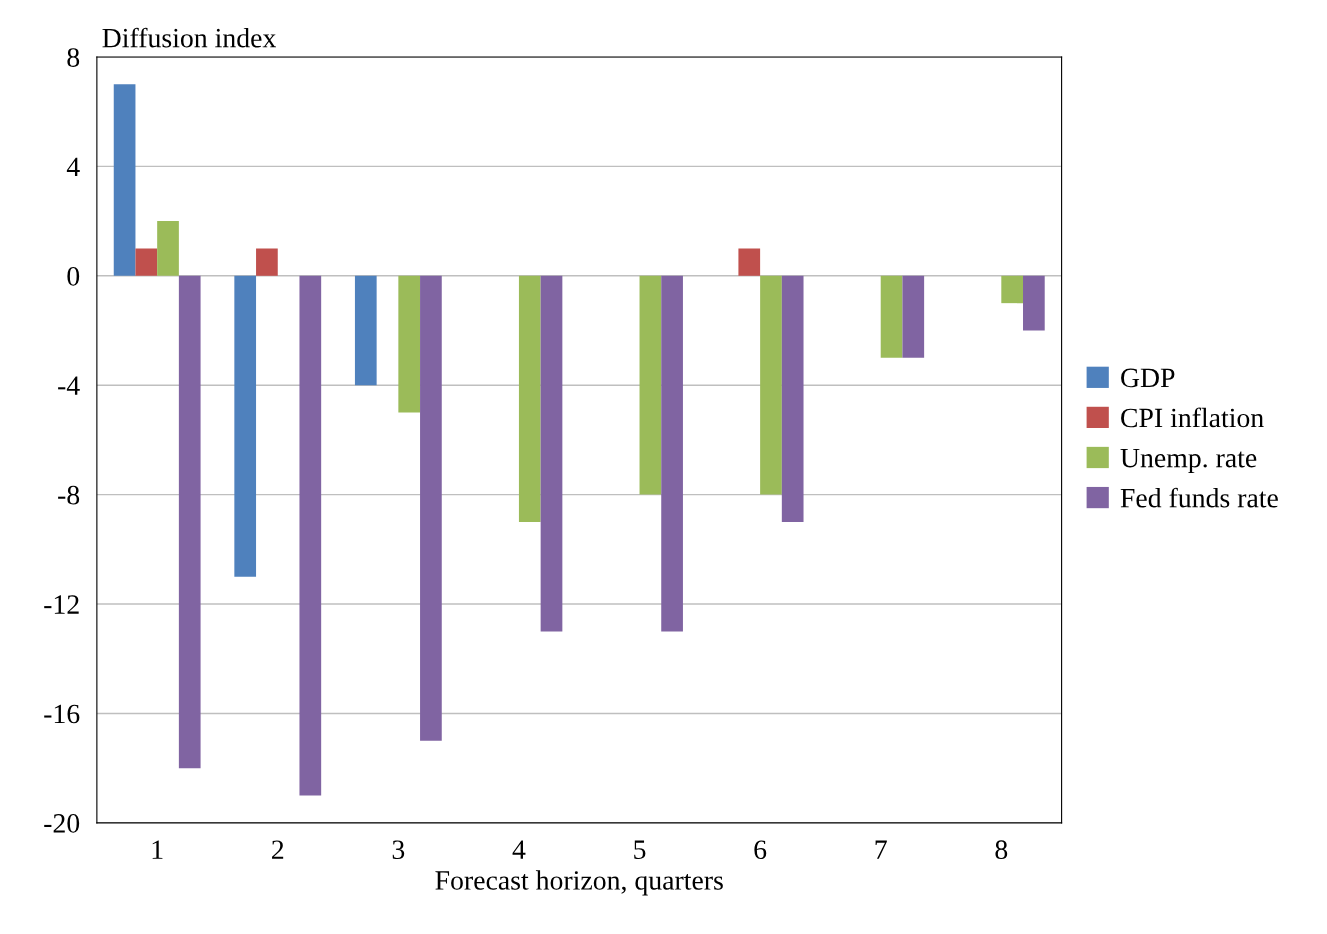 The height and width of the screenshot is (934, 1327). Describe the element at coordinates (73, 276) in the screenshot. I see `y-tick-label: 0` at that location.